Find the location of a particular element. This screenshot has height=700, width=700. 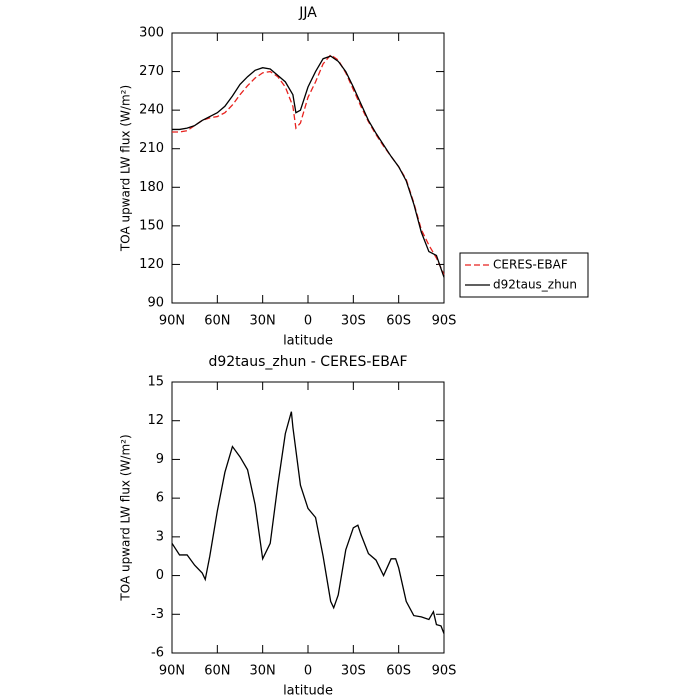

y-tick-label: 3 is located at coordinates (160, 536).